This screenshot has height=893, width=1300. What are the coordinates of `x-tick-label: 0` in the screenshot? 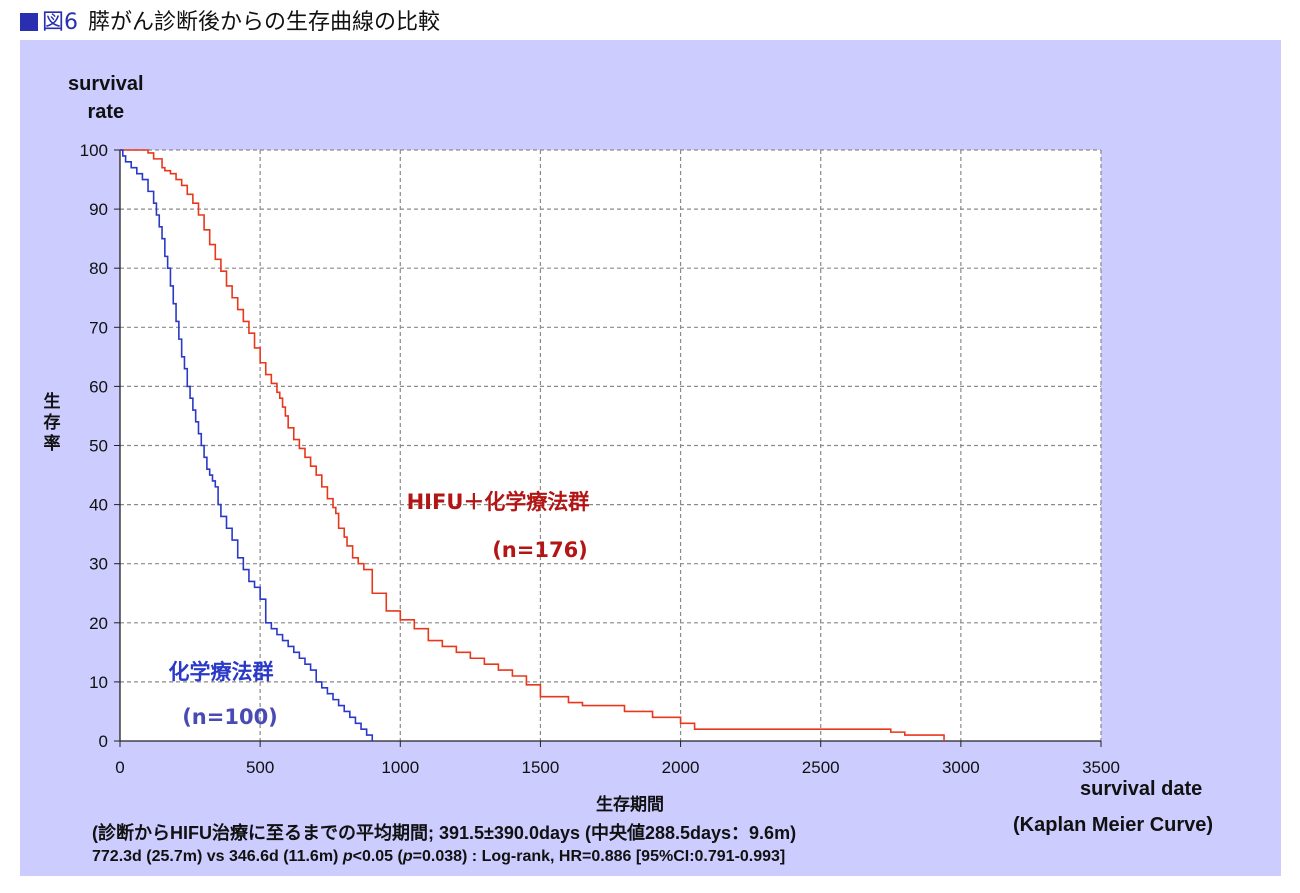 It's located at (119, 767).